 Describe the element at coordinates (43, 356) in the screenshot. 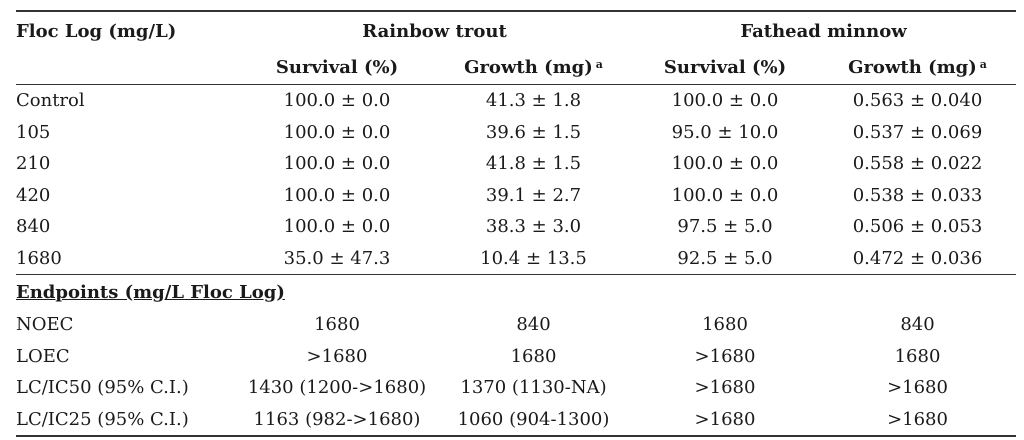

I see `row-label: LOEC` at that location.